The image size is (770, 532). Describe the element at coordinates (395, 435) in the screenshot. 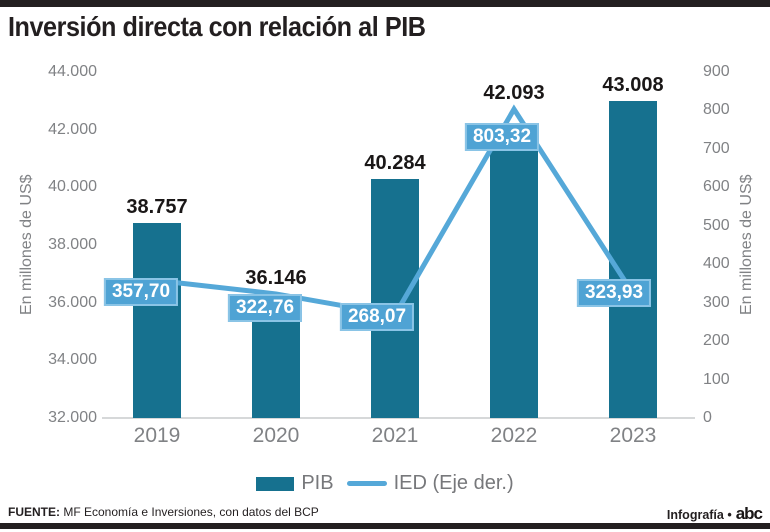

I see `x-axis-label: 2021` at that location.